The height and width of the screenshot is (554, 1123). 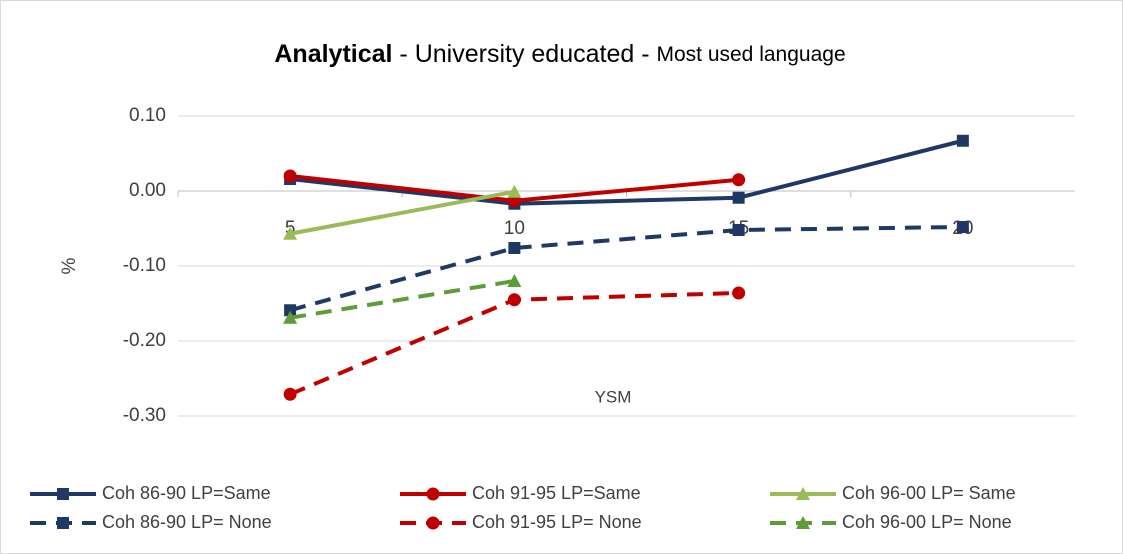 What do you see at coordinates (144, 265) in the screenshot?
I see `y-tick-label: -0.10` at bounding box center [144, 265].